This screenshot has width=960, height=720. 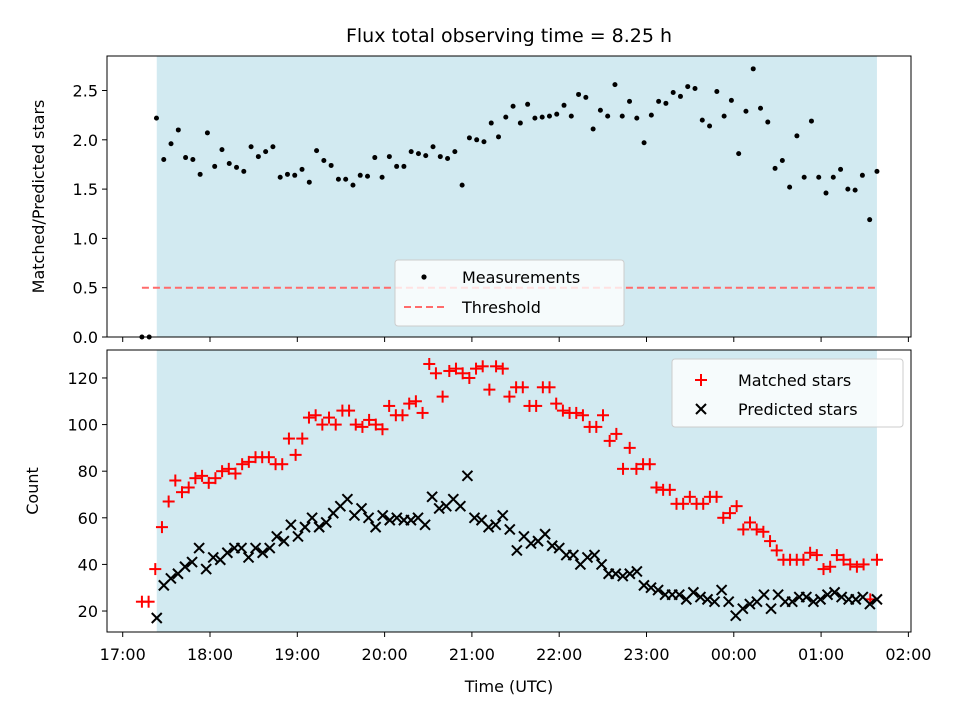 I want to click on ratio-legend: Measurements Threshold, so click(x=509, y=293).